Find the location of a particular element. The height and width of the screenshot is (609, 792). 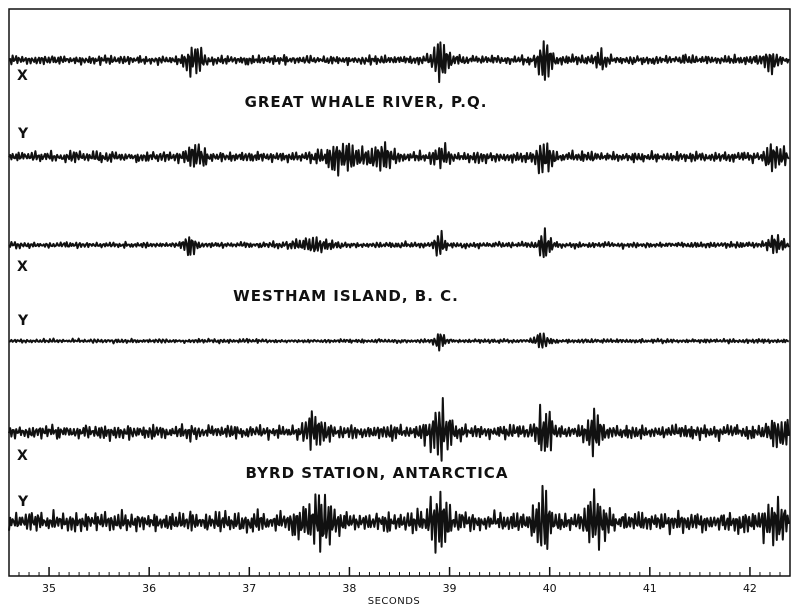

trace-4-x is located at coordinates (399, 429).